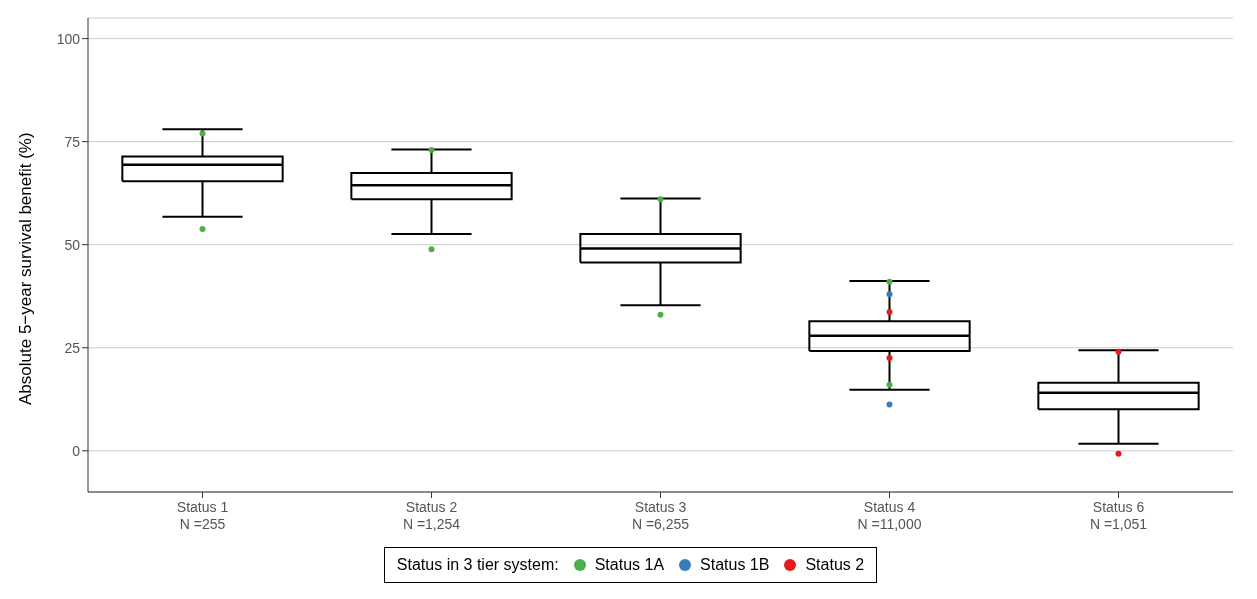 This screenshot has width=1257, height=599. What do you see at coordinates (734, 565) in the screenshot?
I see `legend-label: Status 1B` at bounding box center [734, 565].